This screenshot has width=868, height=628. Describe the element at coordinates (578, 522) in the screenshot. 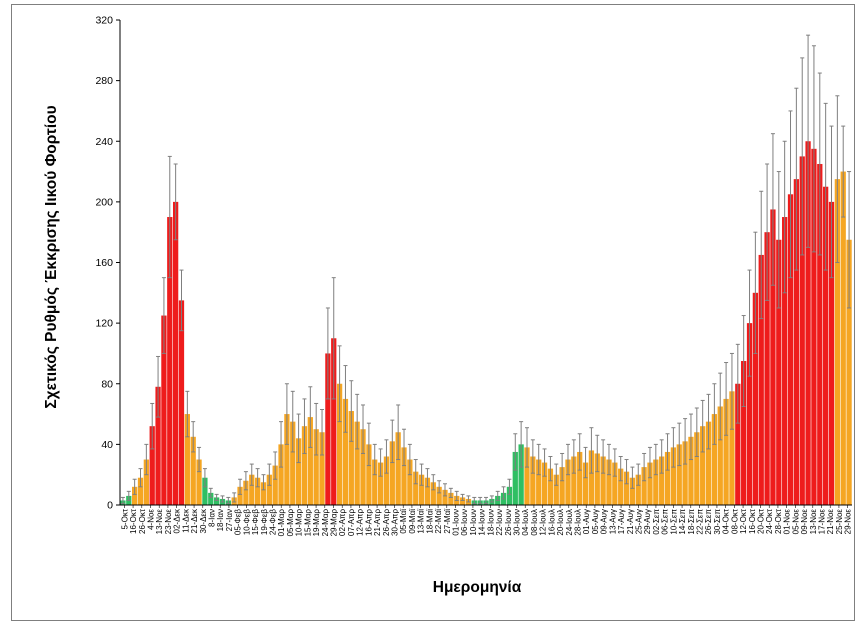

I see `x-tick-label: 28-Ιουλ` at that location.